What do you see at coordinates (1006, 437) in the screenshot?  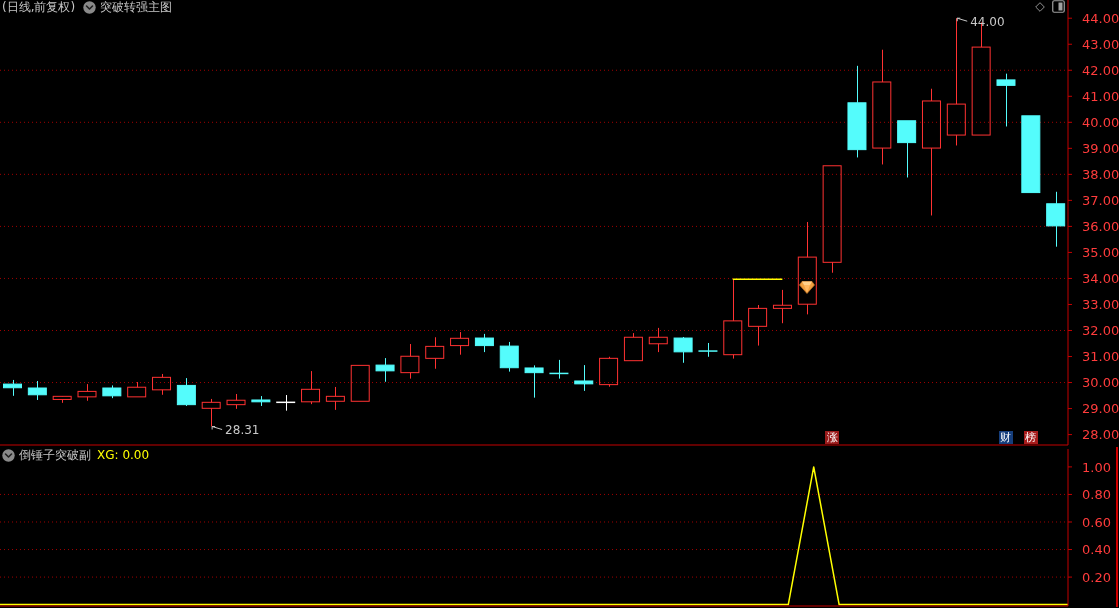 I see `annotation: 财` at bounding box center [1006, 437].